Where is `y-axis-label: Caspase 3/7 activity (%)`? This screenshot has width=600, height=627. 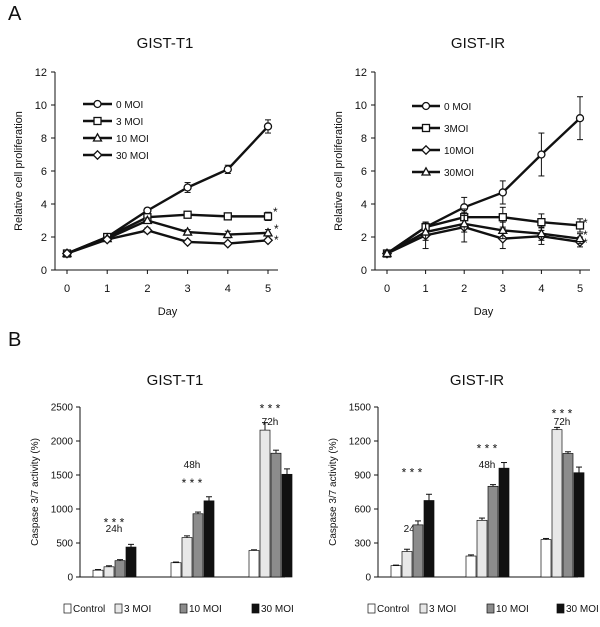
y-axis-label: Caspase 3/7 activity (%) is located at coordinates (333, 492).